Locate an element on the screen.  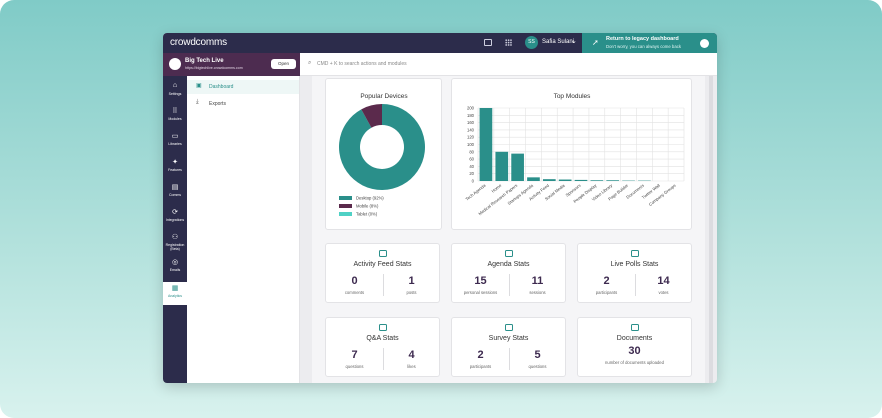
y-tick-label: 0 is located at coordinates (473, 181).